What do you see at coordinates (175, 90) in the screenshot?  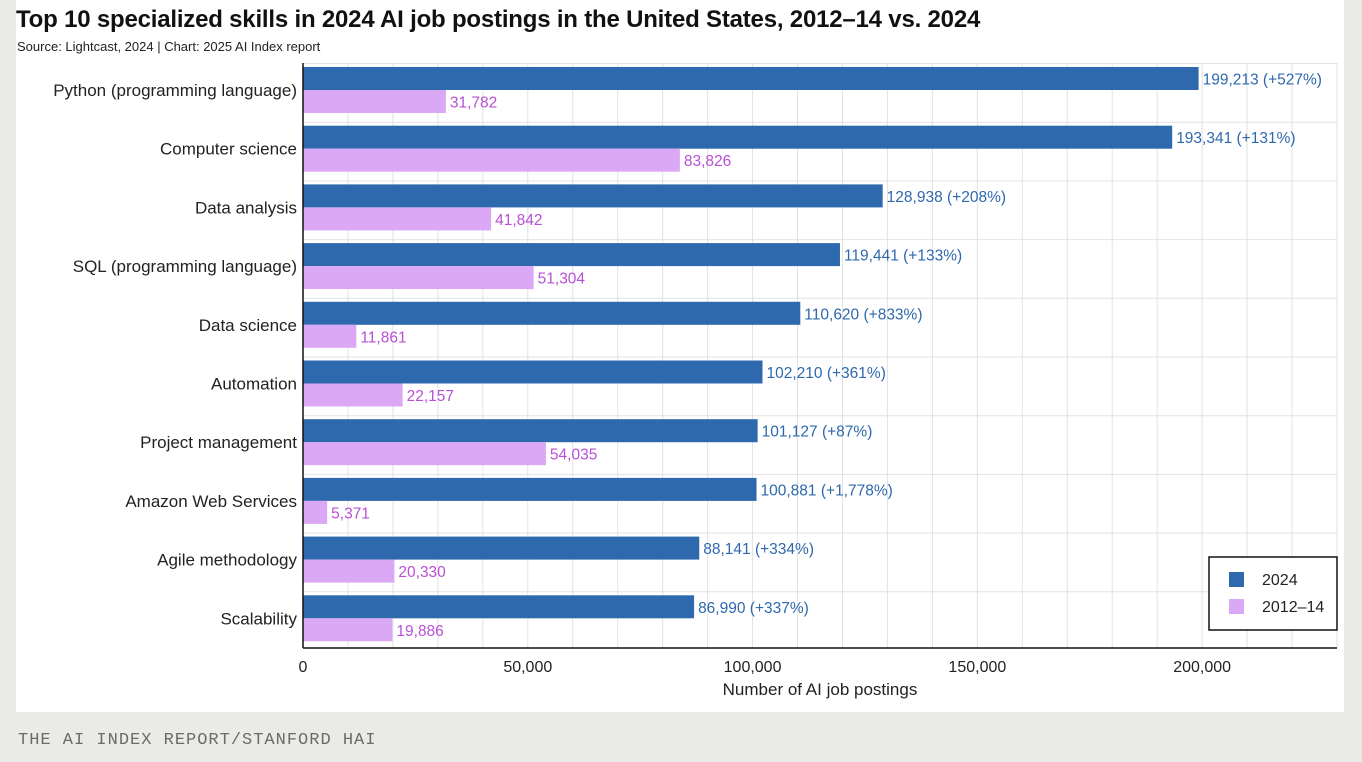 I see `category-label: Python (programming language)` at bounding box center [175, 90].